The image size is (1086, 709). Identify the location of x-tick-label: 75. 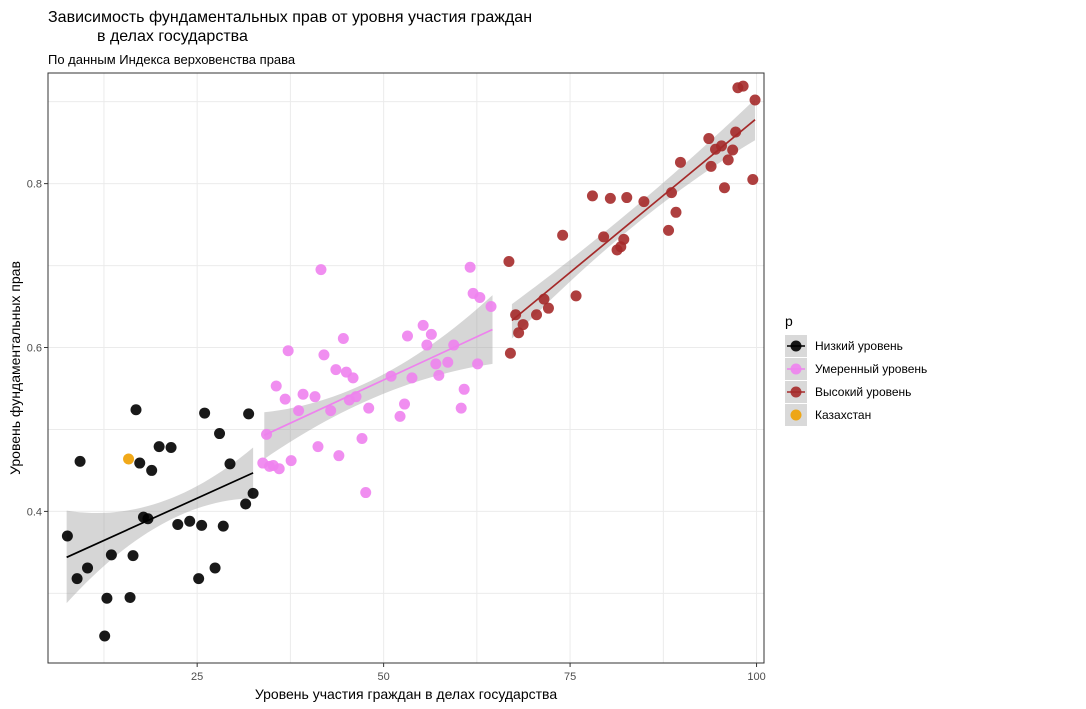
(570, 677).